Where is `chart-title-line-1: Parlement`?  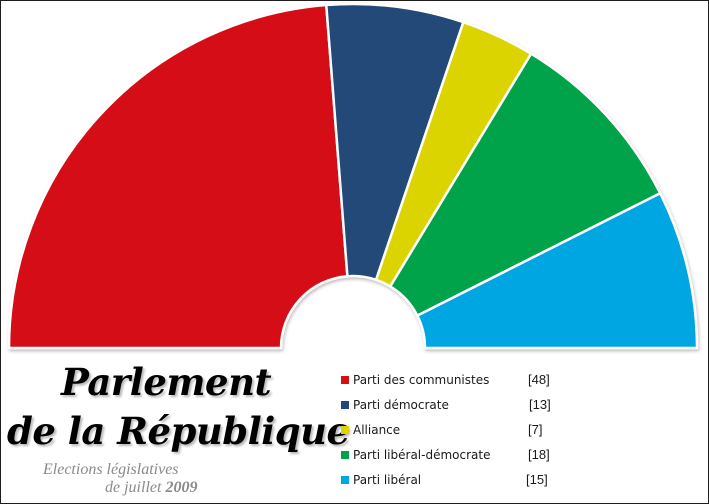
chart-title-line-1: Parlement is located at coordinates (166, 382).